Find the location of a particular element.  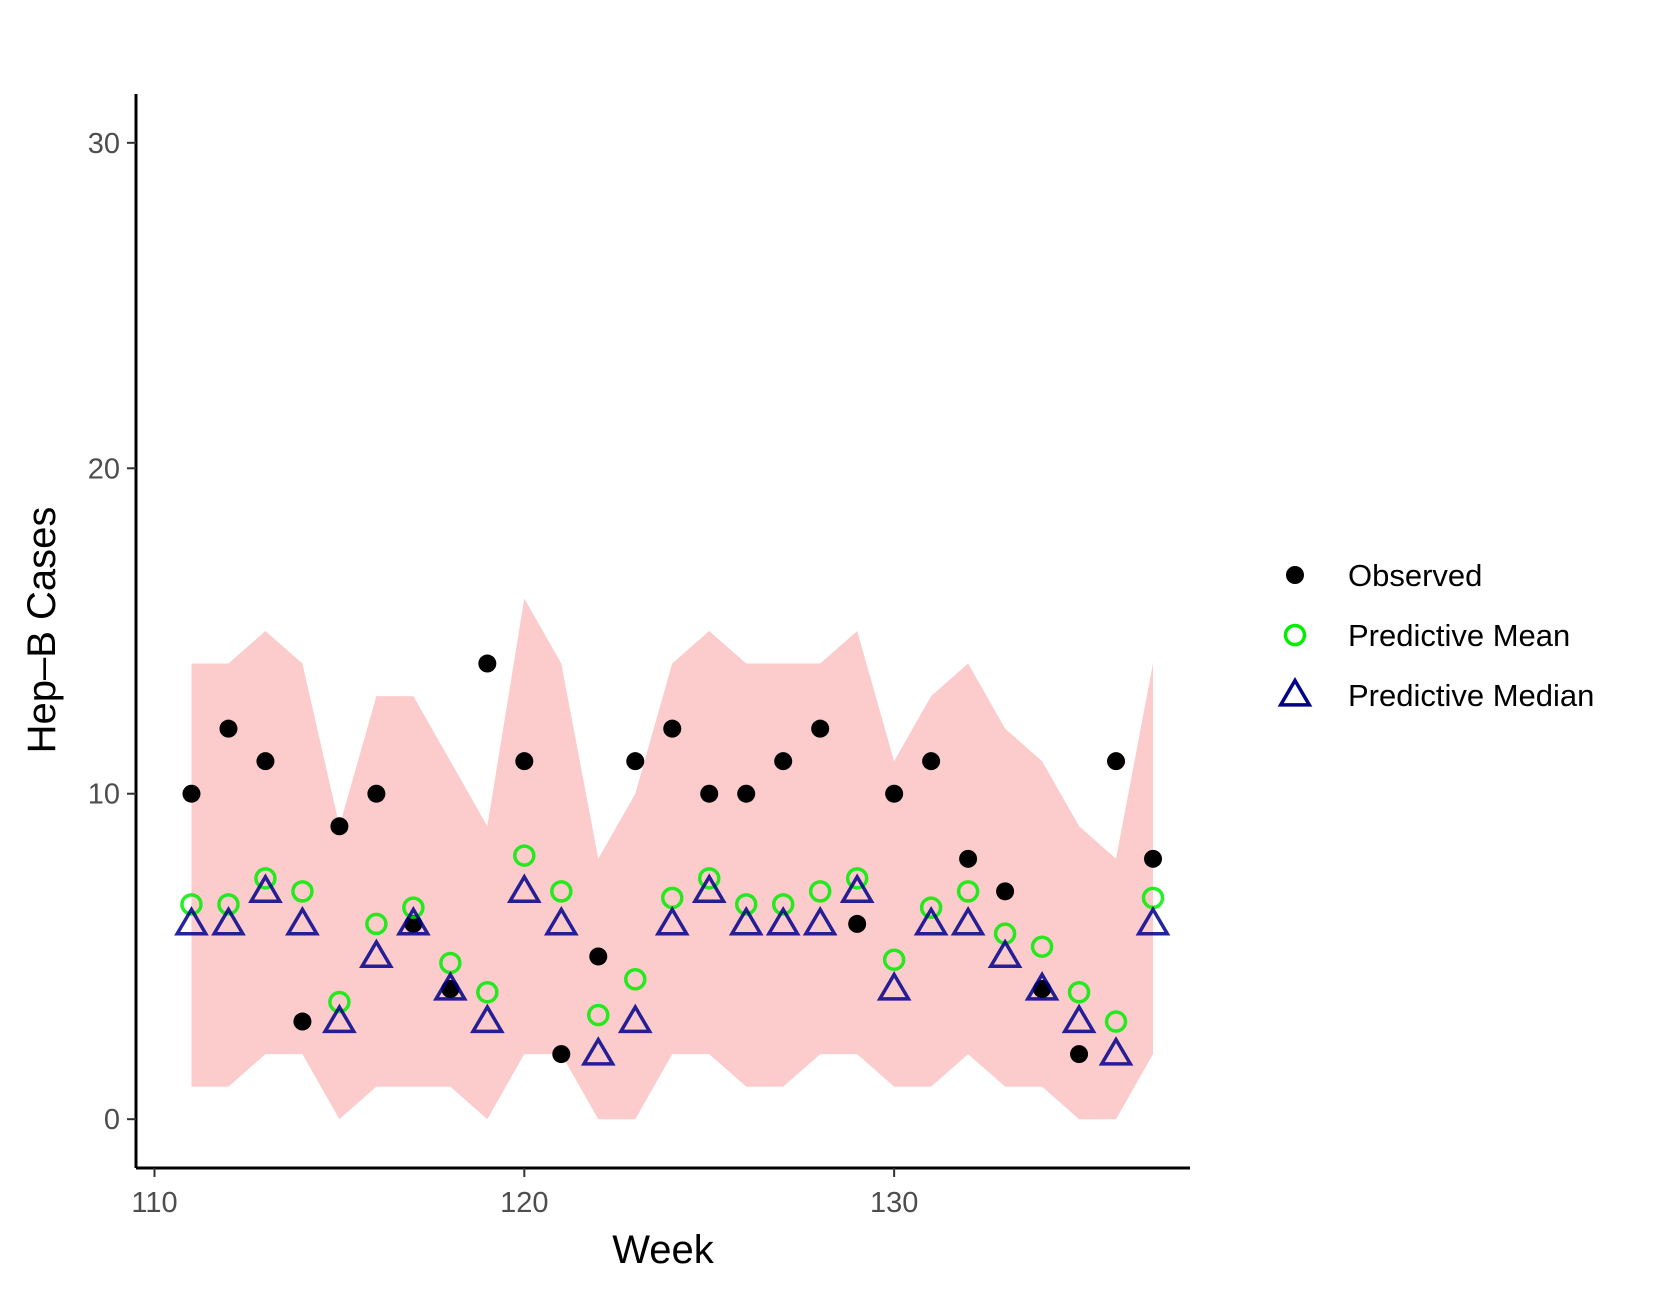

x-tick-label: 120 is located at coordinates (524, 1203).